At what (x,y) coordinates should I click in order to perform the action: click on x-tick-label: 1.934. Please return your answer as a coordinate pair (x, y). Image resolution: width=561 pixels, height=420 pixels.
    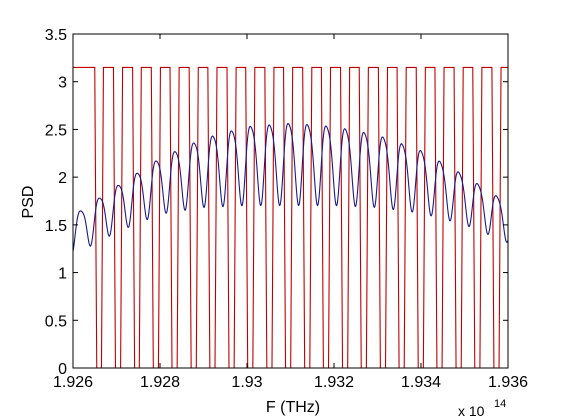
    Looking at the image, I should click on (421, 382).